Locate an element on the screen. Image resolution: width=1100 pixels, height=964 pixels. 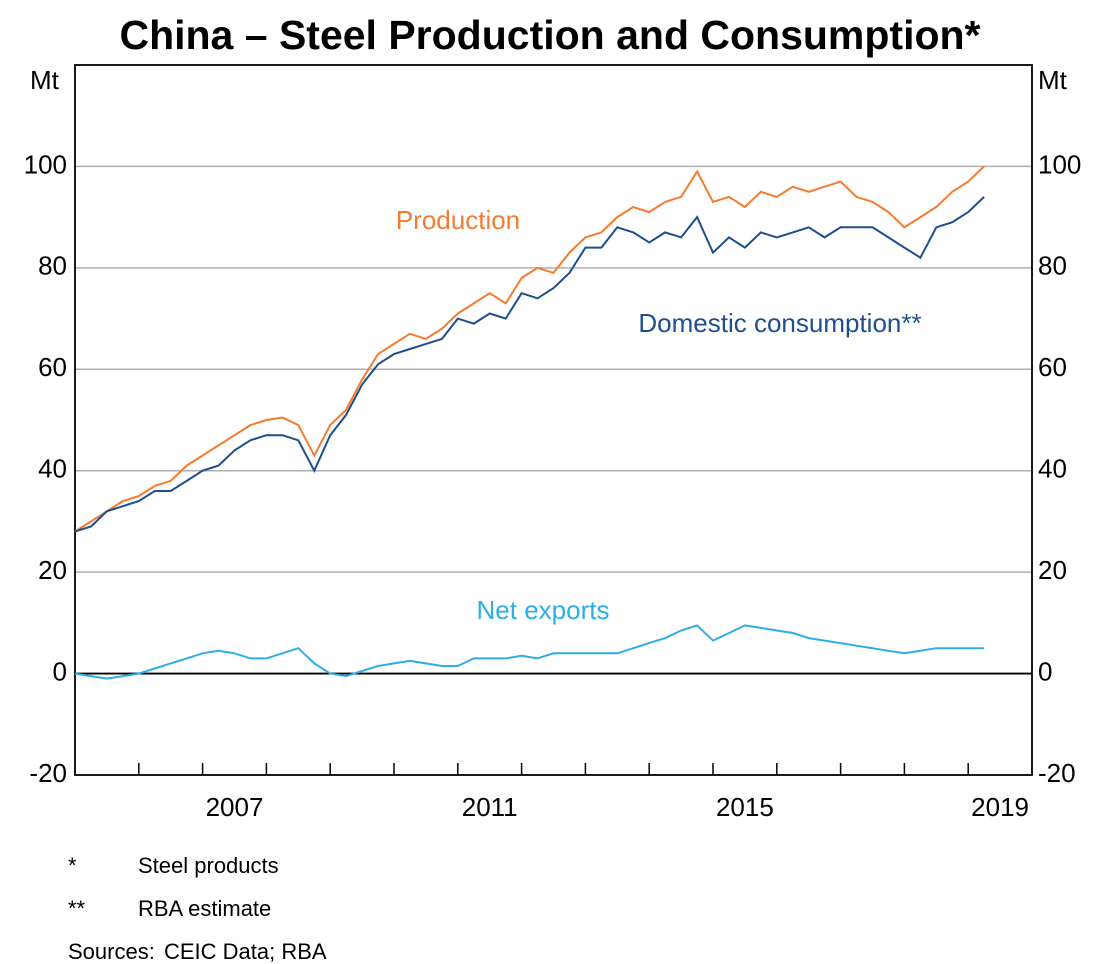
series-label: Domestic consumption** is located at coordinates (779, 323).